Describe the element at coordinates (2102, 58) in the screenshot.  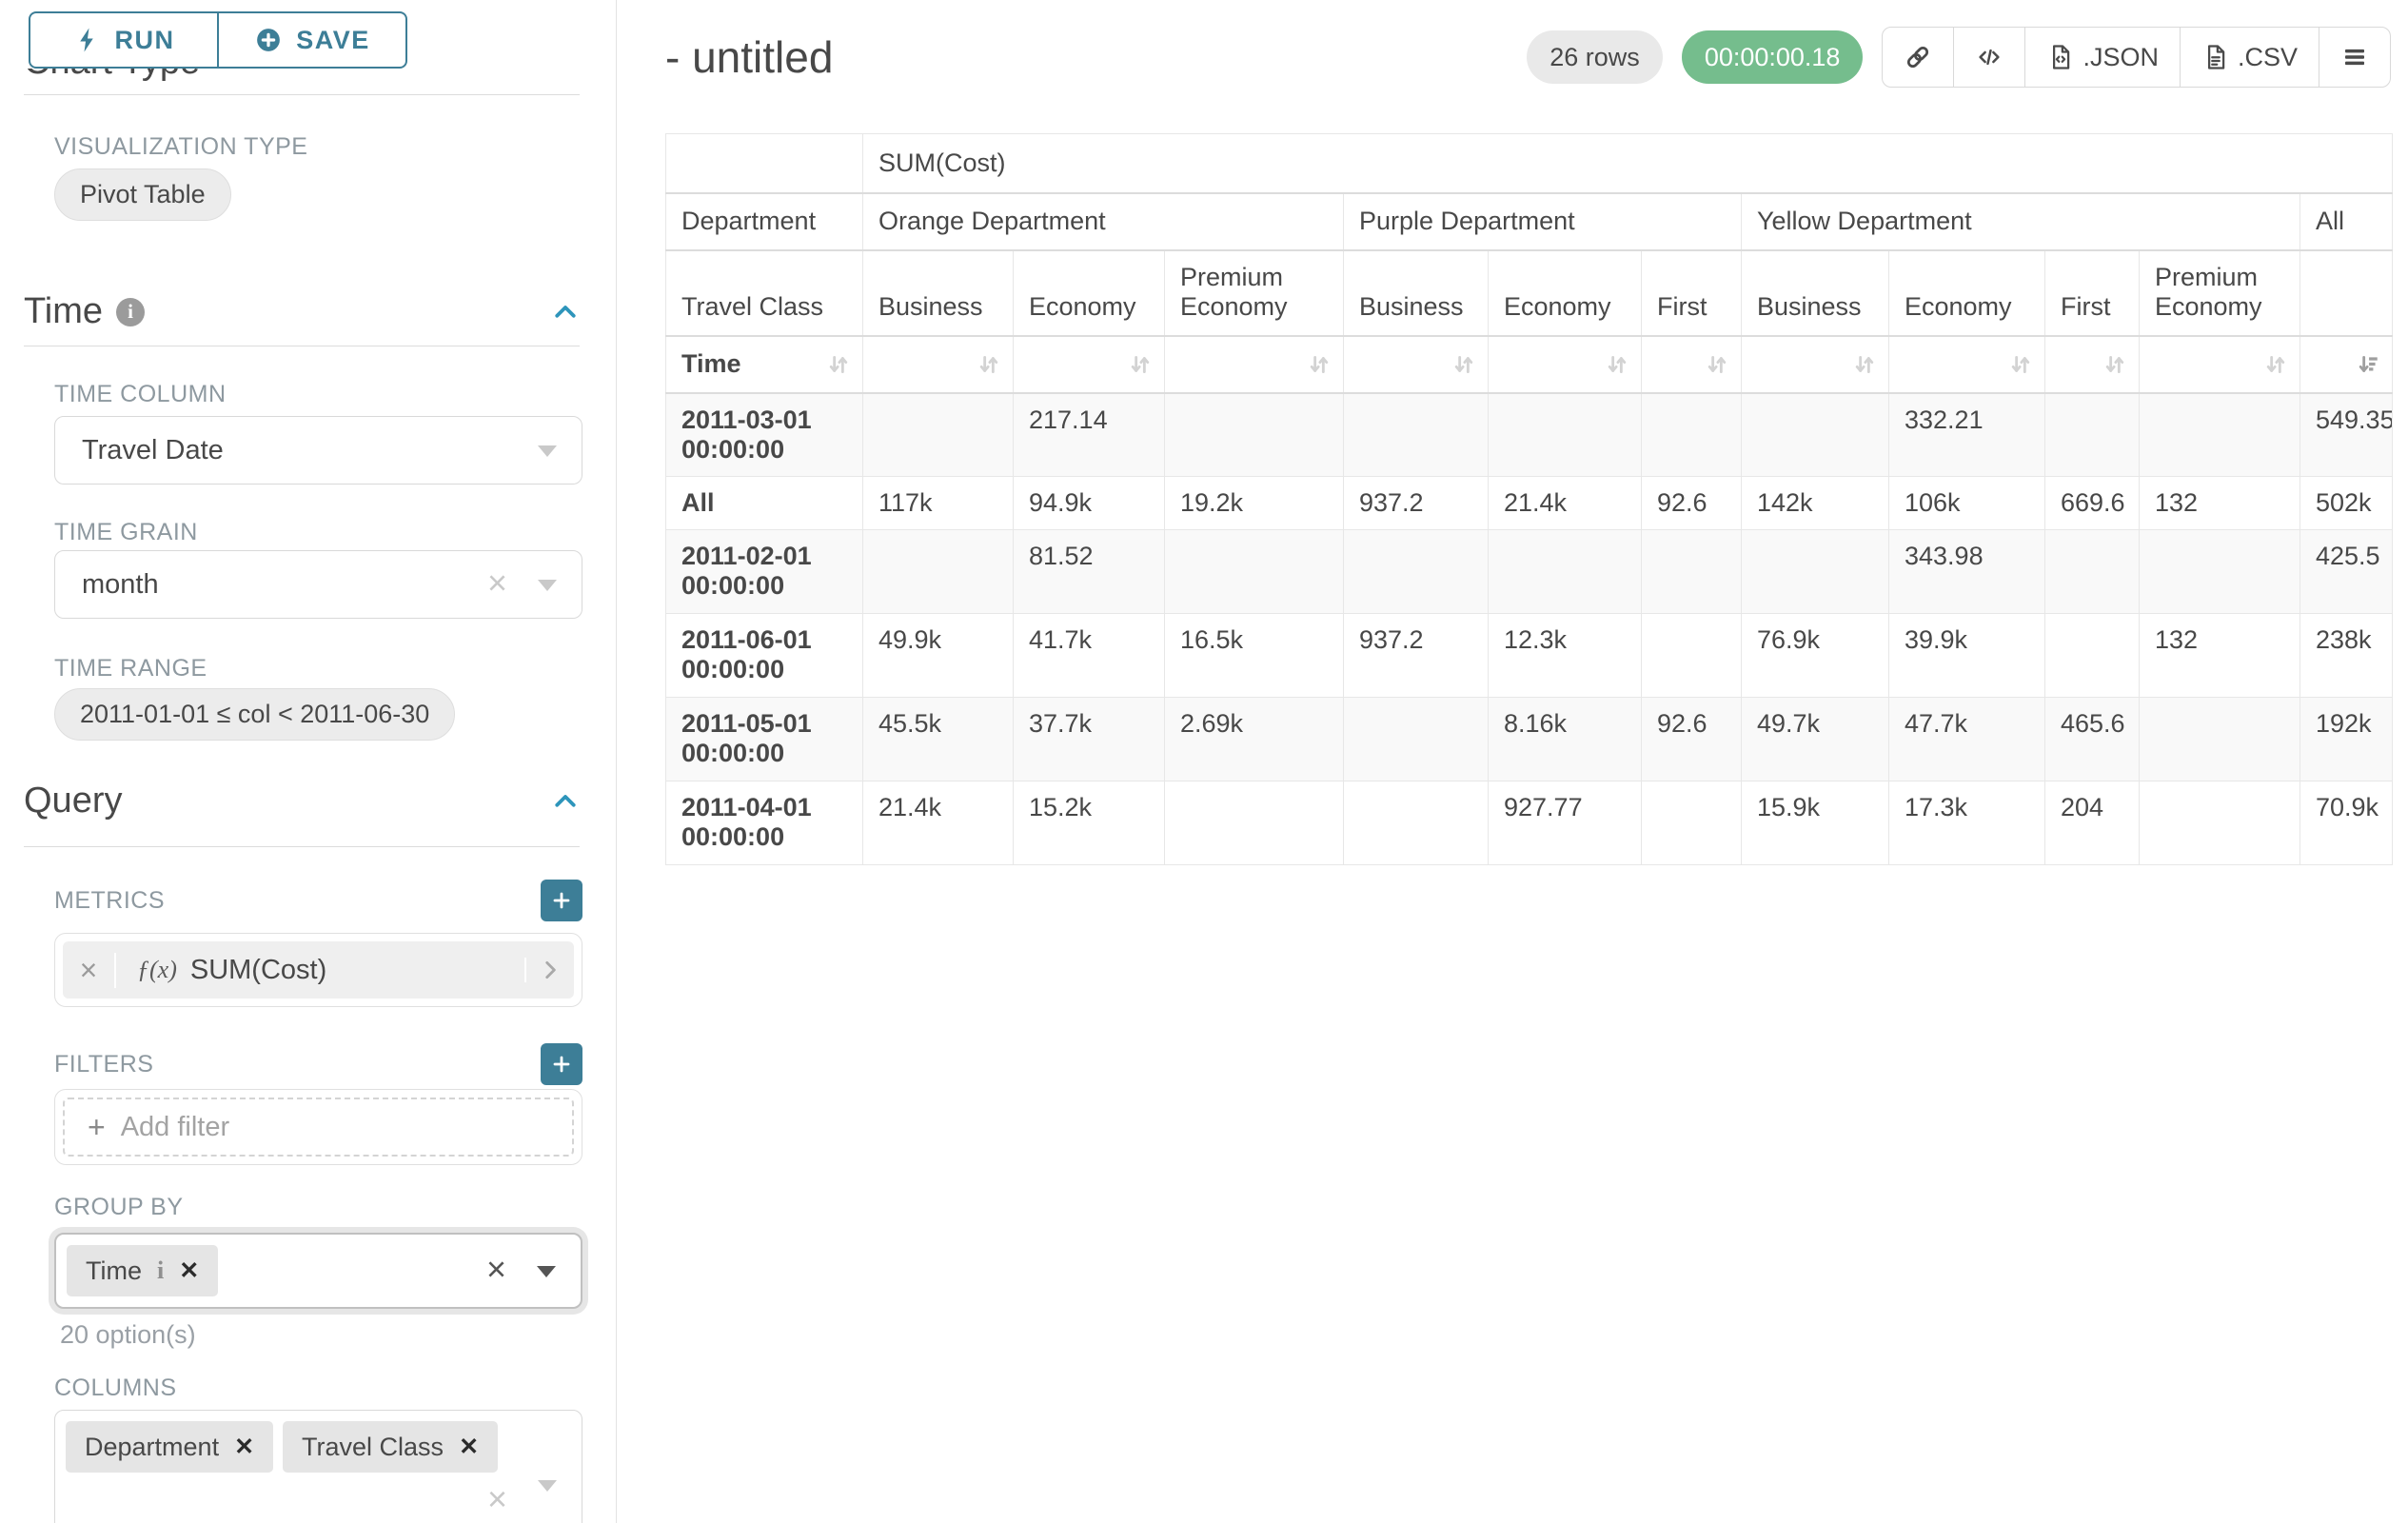
I see `export-json-button: .JSON` at that location.